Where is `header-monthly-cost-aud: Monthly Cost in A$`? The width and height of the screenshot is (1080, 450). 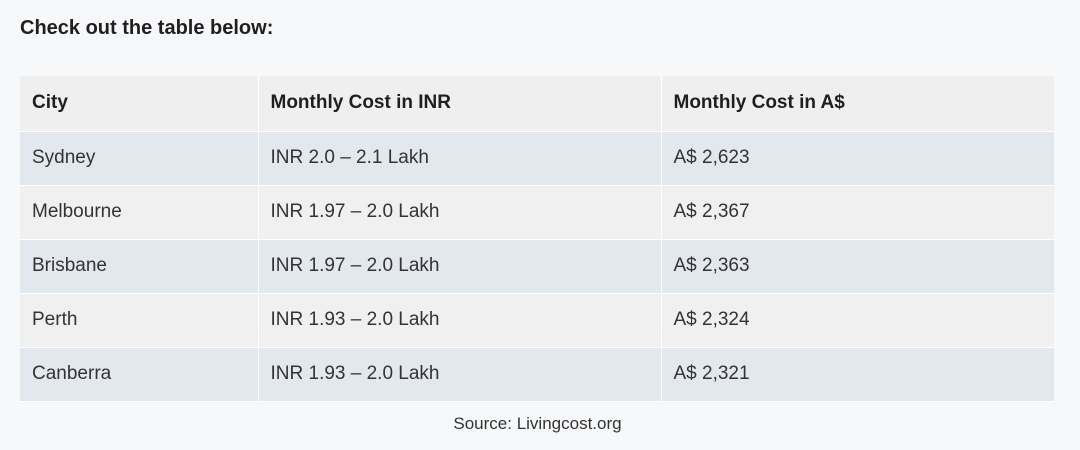 header-monthly-cost-aud: Monthly Cost in A$ is located at coordinates (857, 104).